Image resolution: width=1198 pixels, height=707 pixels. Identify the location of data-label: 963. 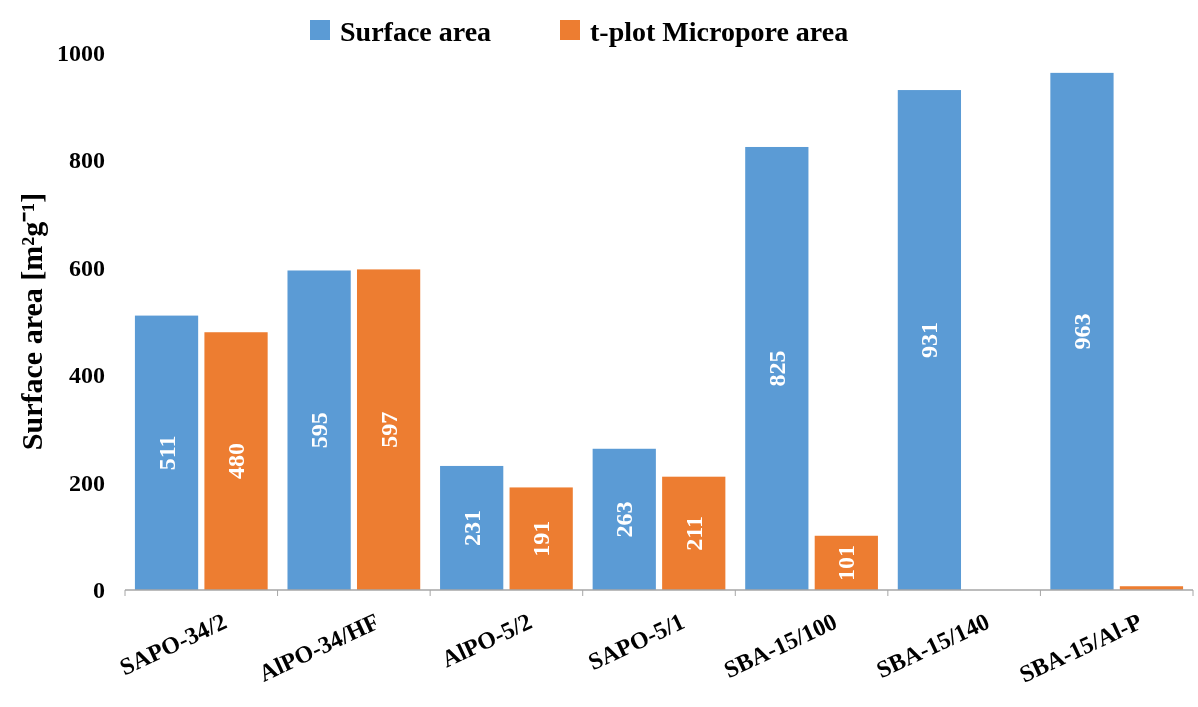
(1081, 331).